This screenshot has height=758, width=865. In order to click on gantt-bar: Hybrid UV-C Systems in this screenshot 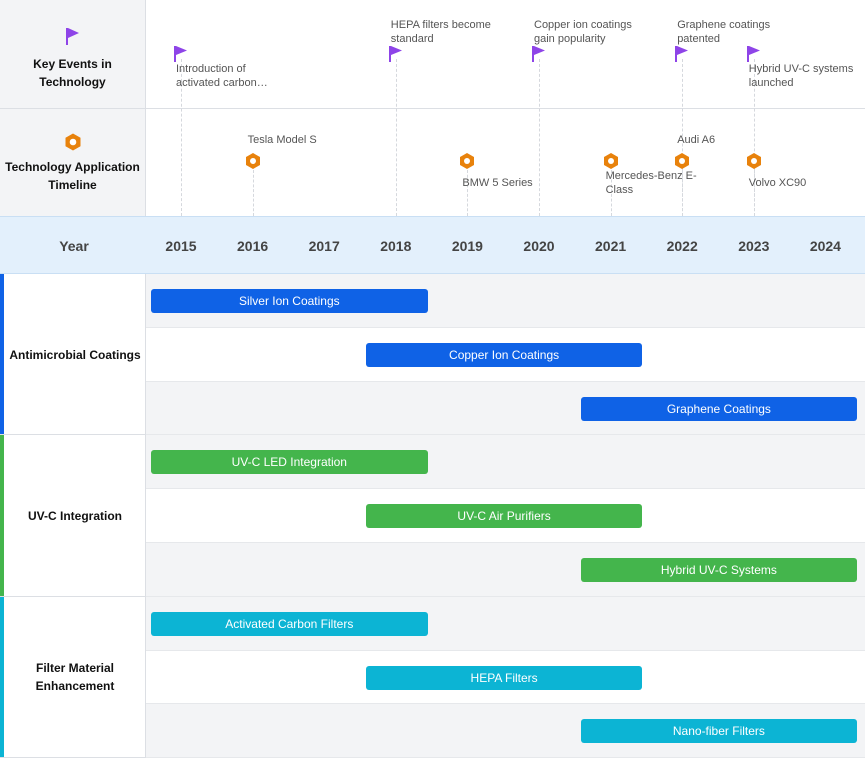, I will do `click(719, 570)`.